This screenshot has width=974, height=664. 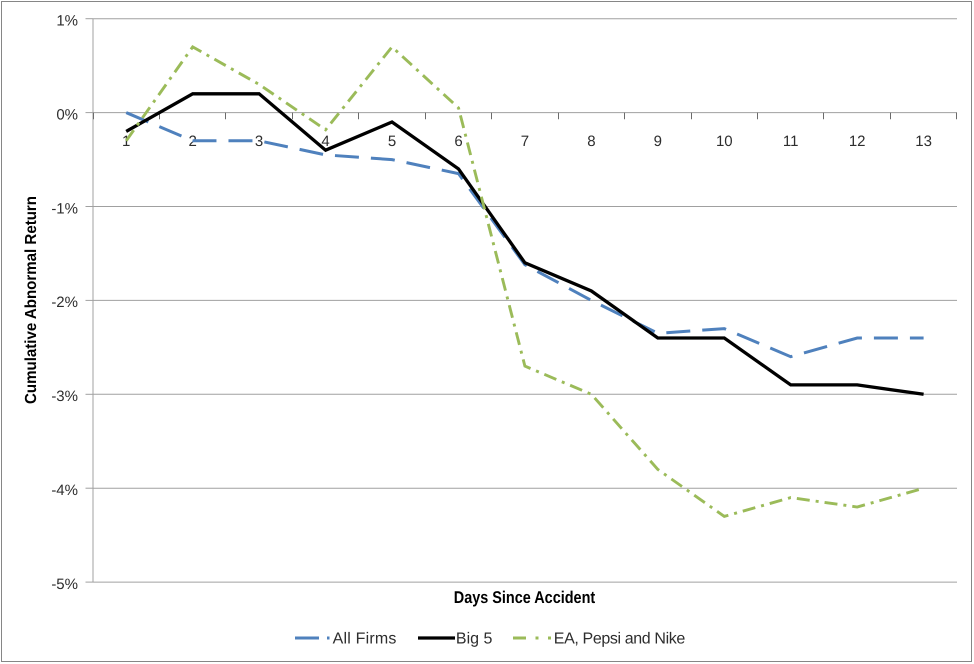 What do you see at coordinates (64, 584) in the screenshot?
I see `svg-text: -5%` at bounding box center [64, 584].